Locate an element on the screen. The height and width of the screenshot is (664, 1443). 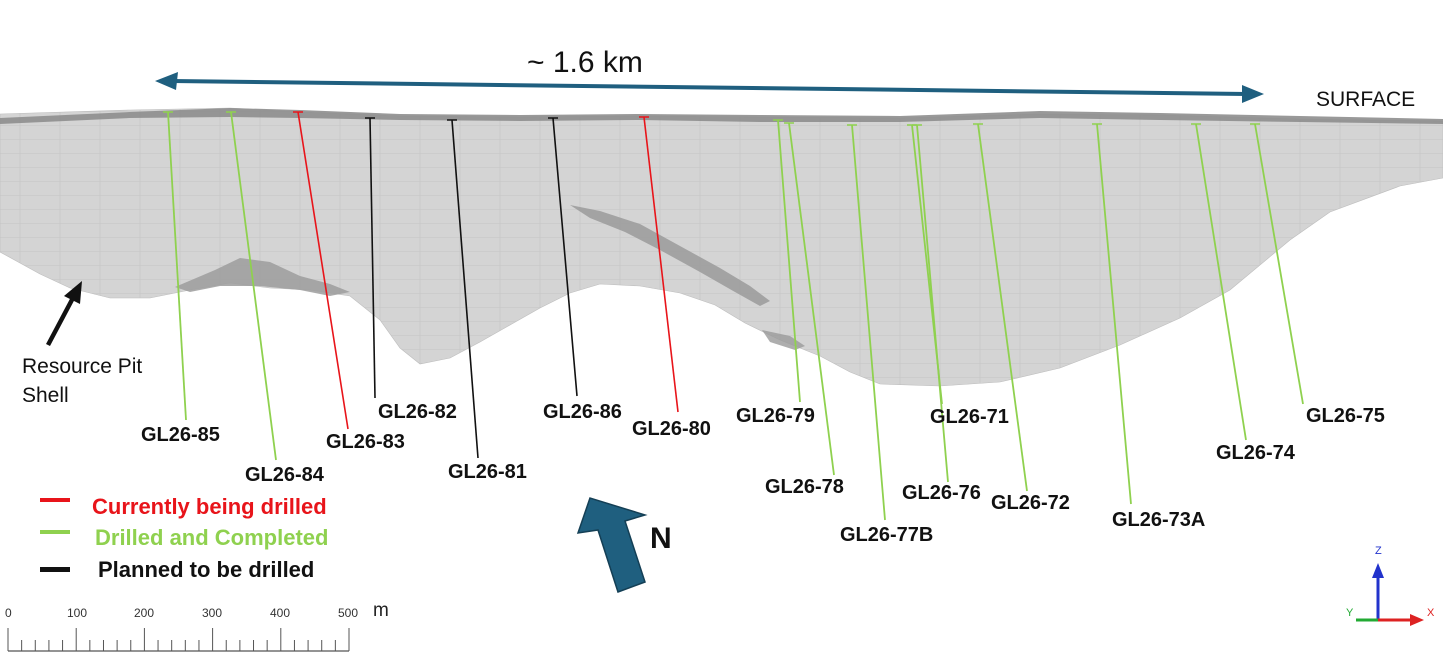
legend-item-drilling: Currently being drilled is located at coordinates (209, 506).